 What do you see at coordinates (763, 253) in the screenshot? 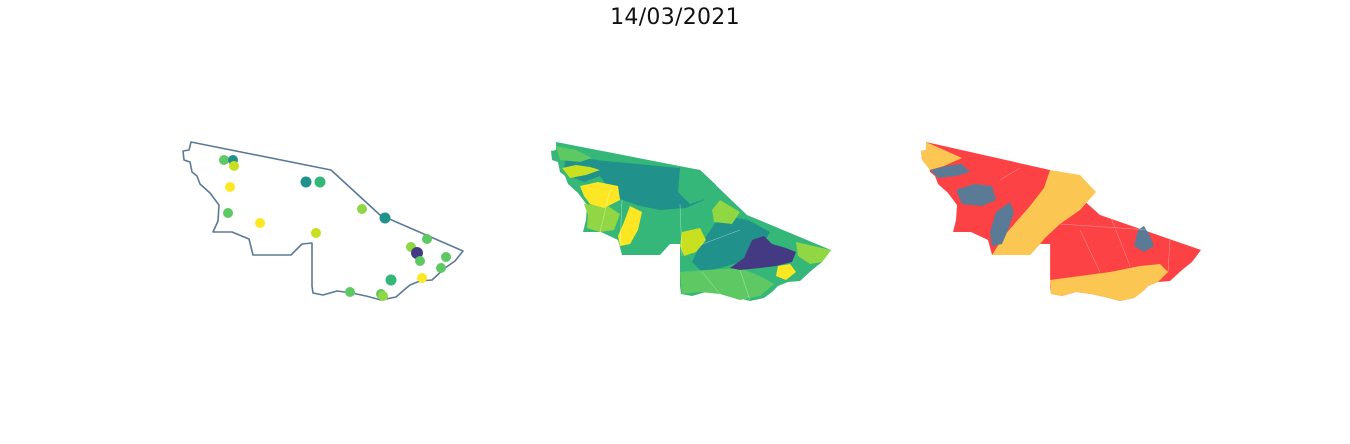
I see `region-v-purple-east` at bounding box center [763, 253].